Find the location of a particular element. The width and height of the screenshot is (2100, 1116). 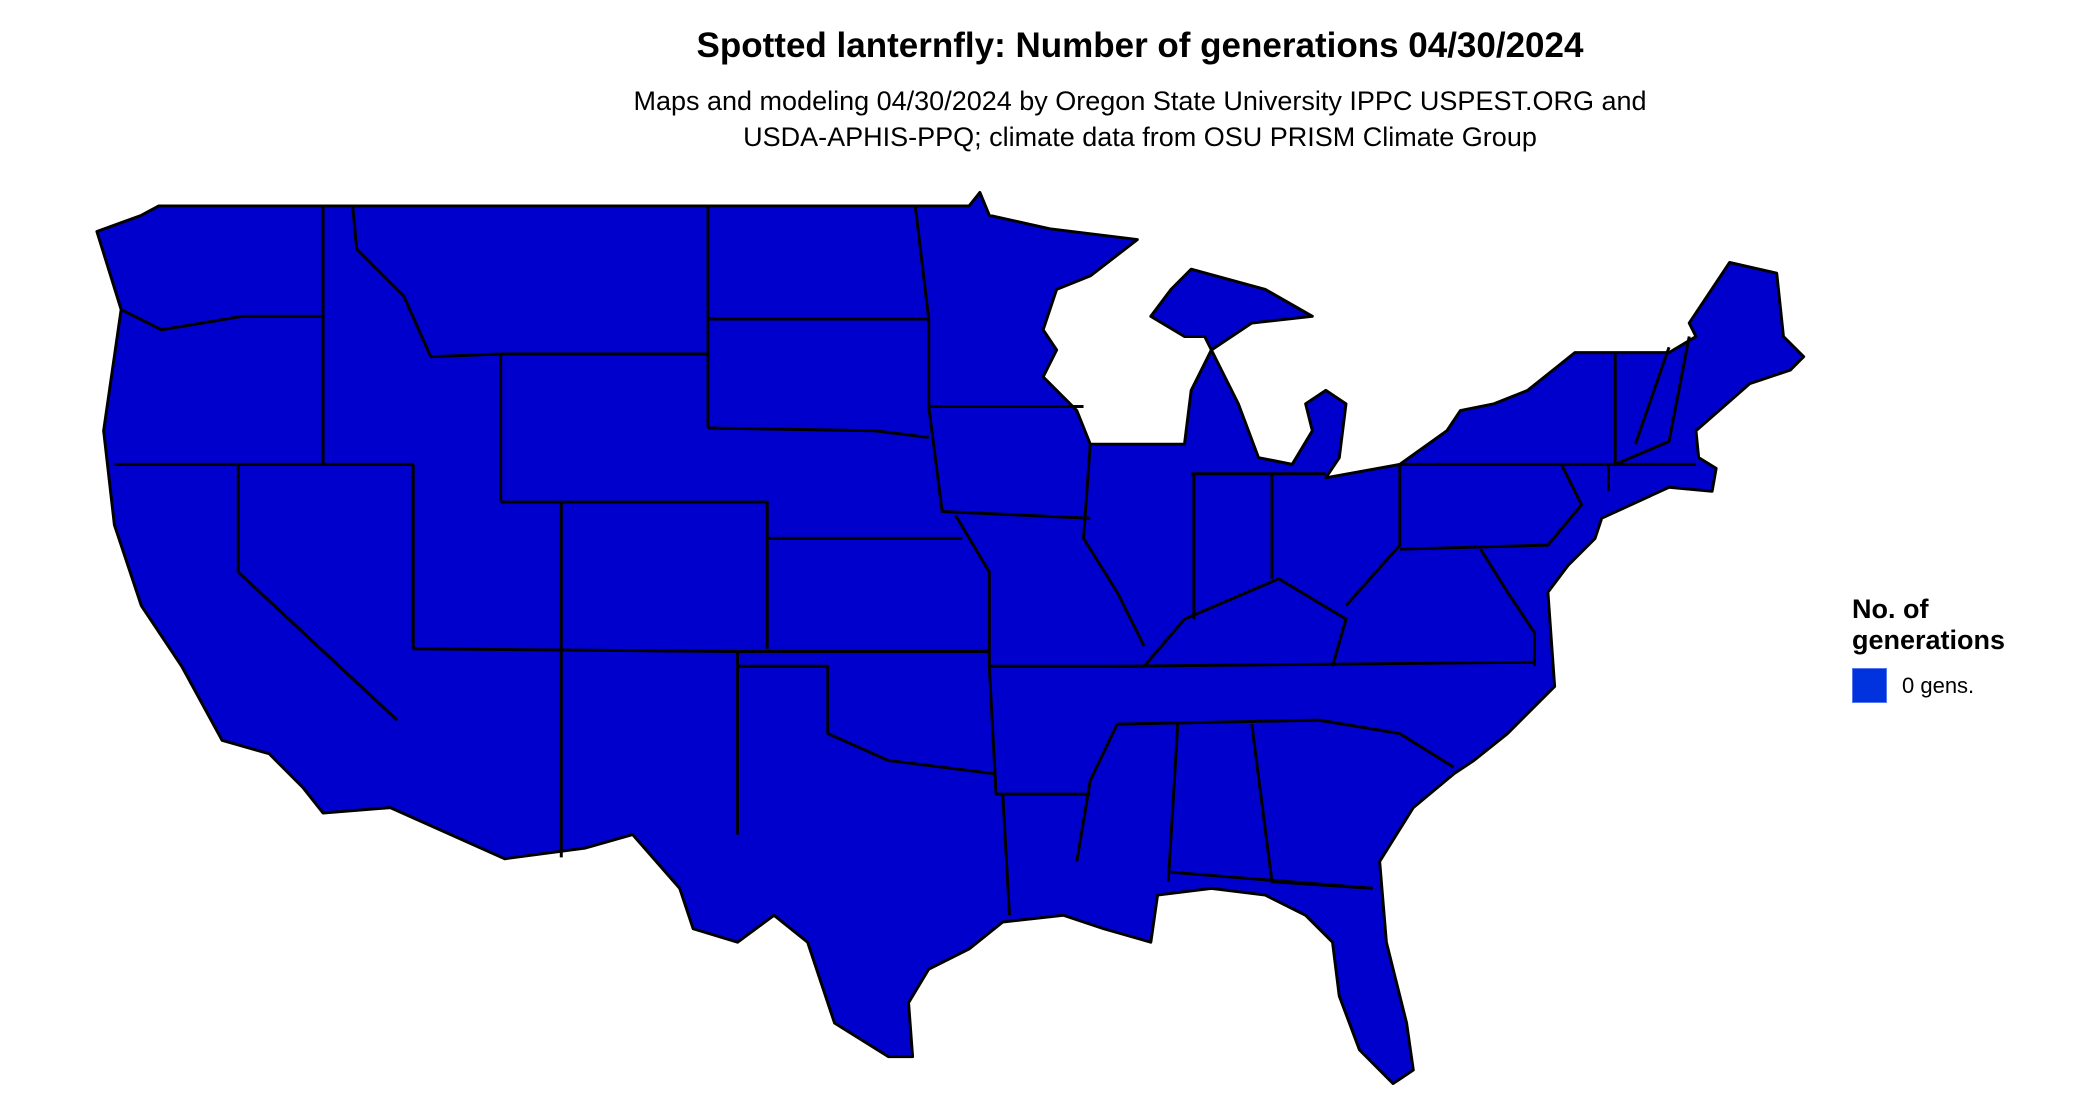

legend: No. of generations 0 gens. is located at coordinates (1928, 648).